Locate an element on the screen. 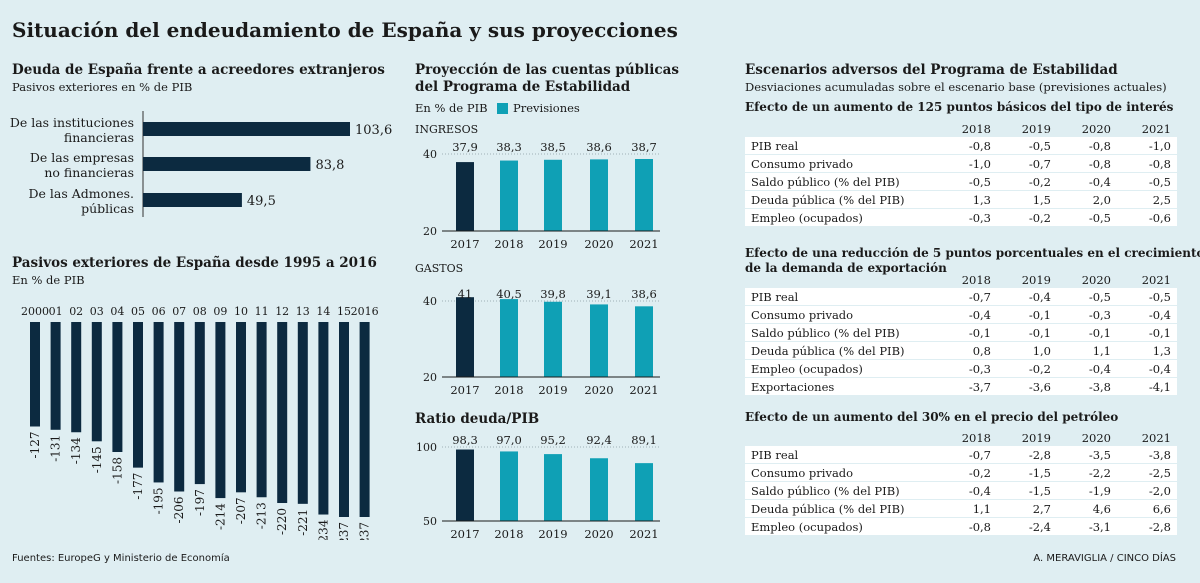 Image resolution: width=1200 pixels, height=583 pixels. cell: 6,6 is located at coordinates (1147, 508).